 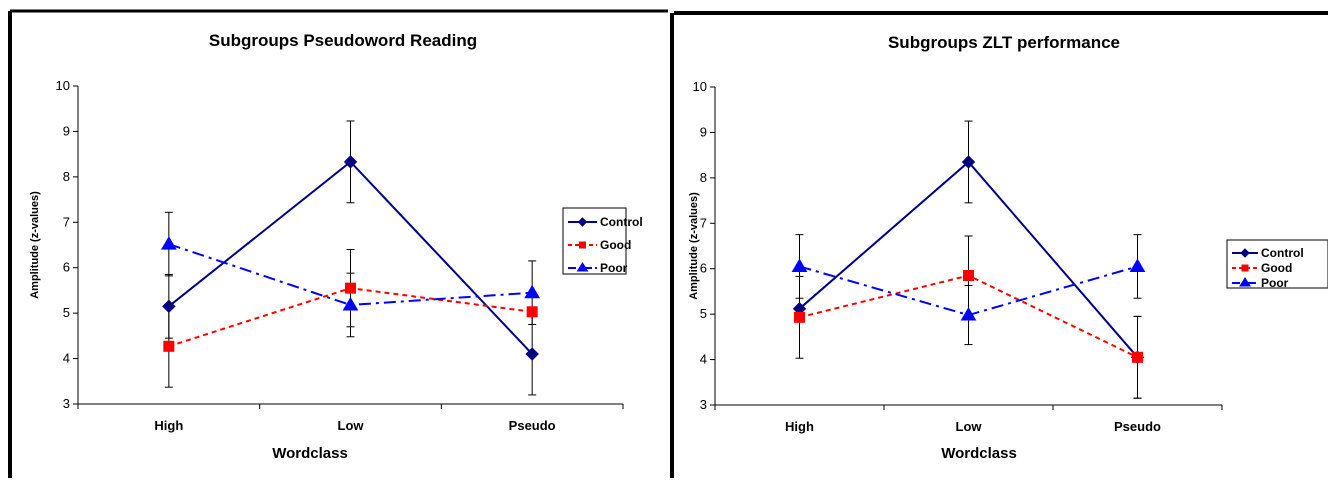 What do you see at coordinates (1004, 42) in the screenshot?
I see `chart-title: Subgroups ZLT performance` at bounding box center [1004, 42].